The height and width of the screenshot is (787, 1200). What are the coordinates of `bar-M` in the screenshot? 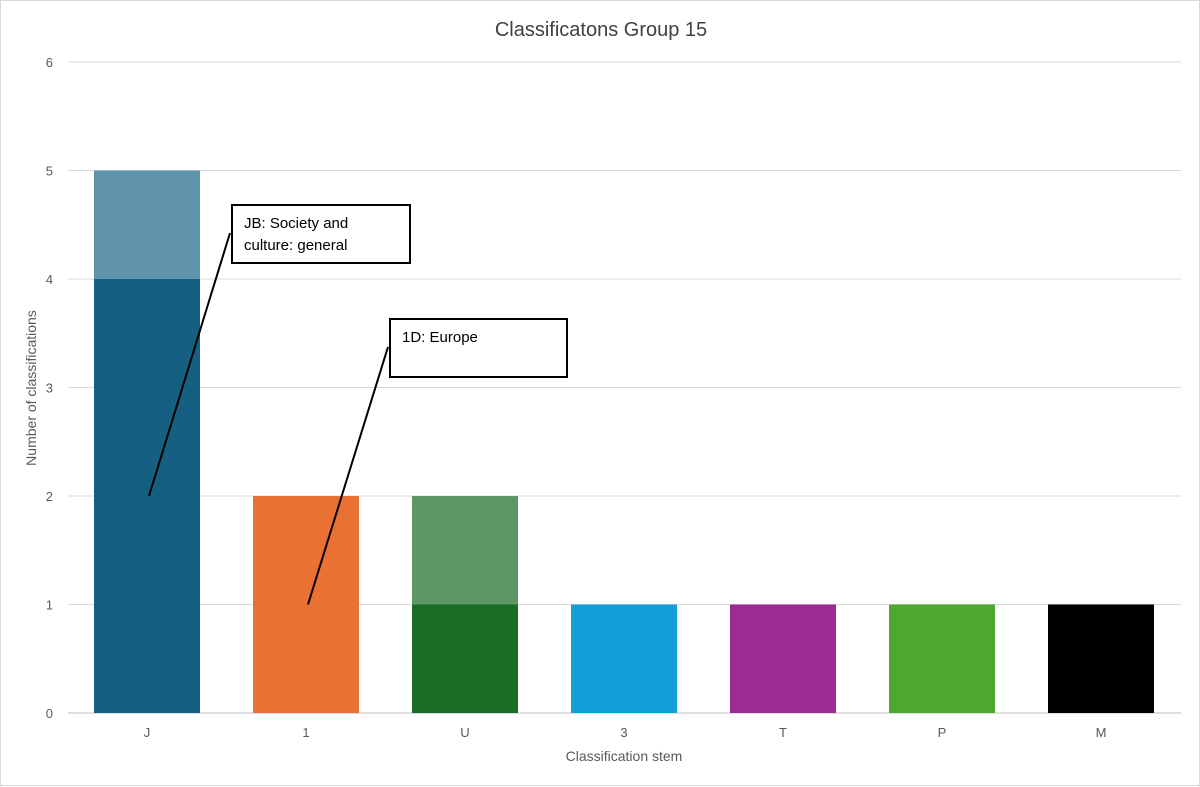 It's located at (1101, 658).